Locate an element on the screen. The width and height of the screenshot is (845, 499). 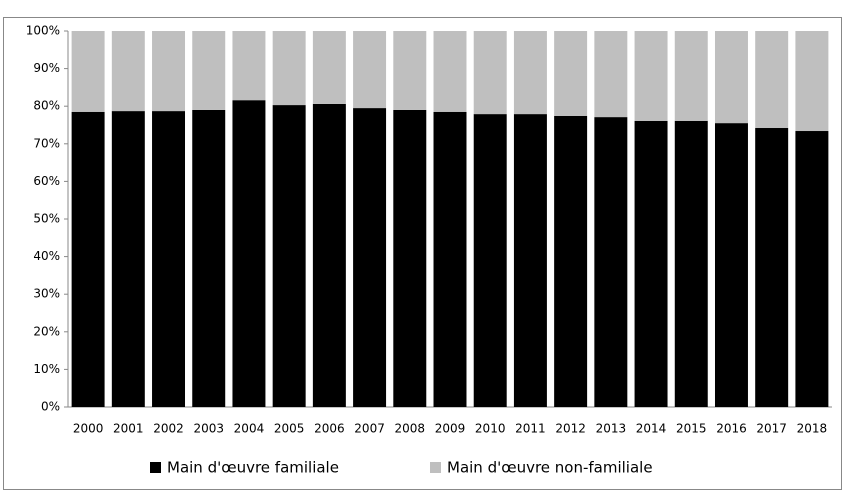
x-tick-label: 2005 is located at coordinates (289, 429).